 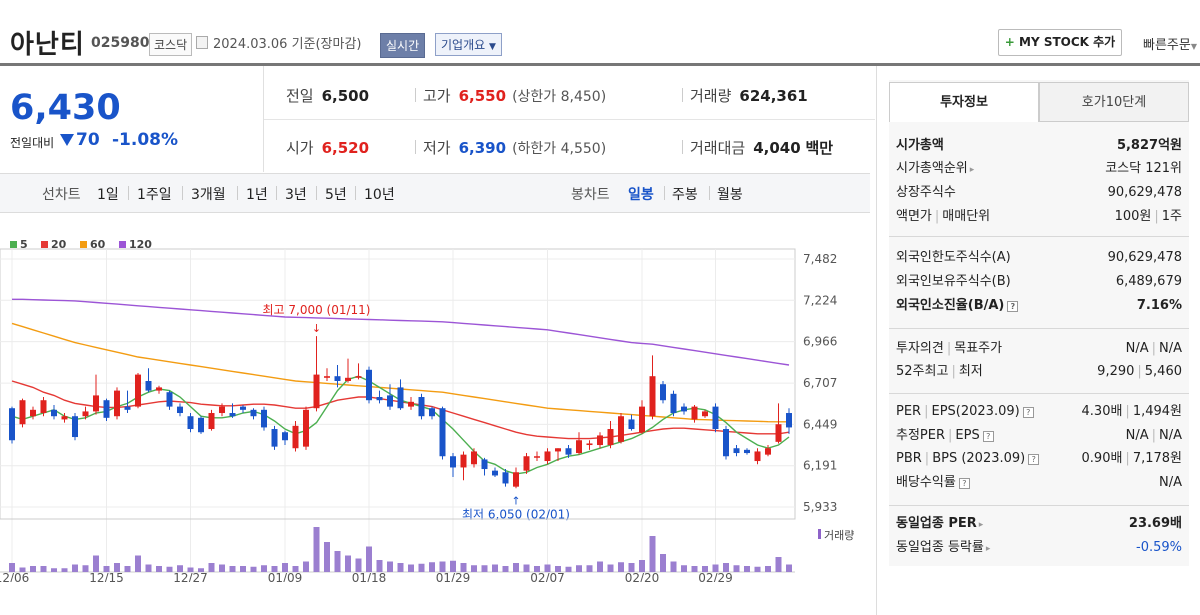 What do you see at coordinates (108, 195) in the screenshot?
I see `period-1: 1일` at bounding box center [108, 195].